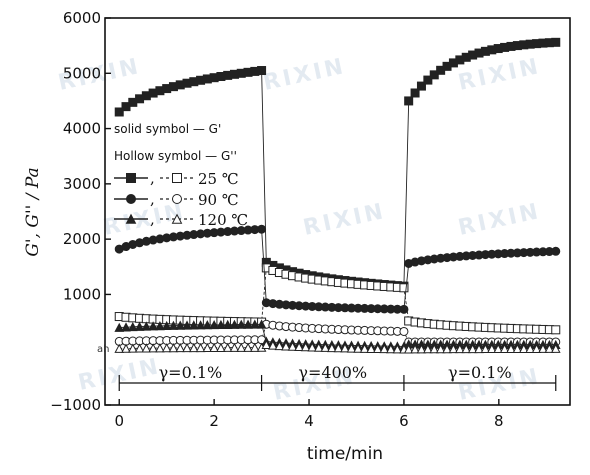 The image size is (590, 475). What do you see at coordinates (103, 349) in the screenshot?
I see `small-label-ah: ah` at bounding box center [103, 349].